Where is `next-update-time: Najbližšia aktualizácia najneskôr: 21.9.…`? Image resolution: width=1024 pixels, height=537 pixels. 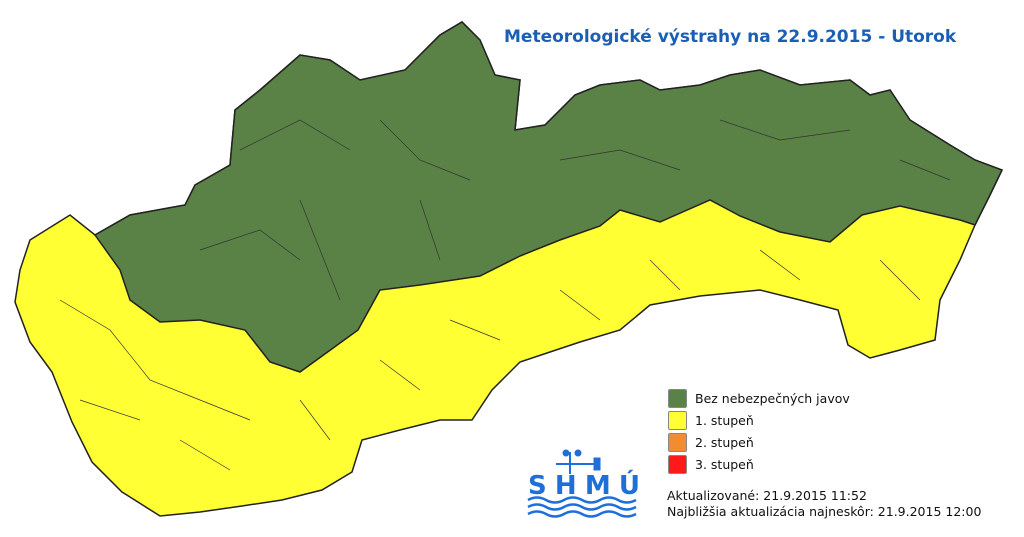 next-update-time: Najbližšia aktualizácia najneskôr: 21.9.… is located at coordinates (824, 511).